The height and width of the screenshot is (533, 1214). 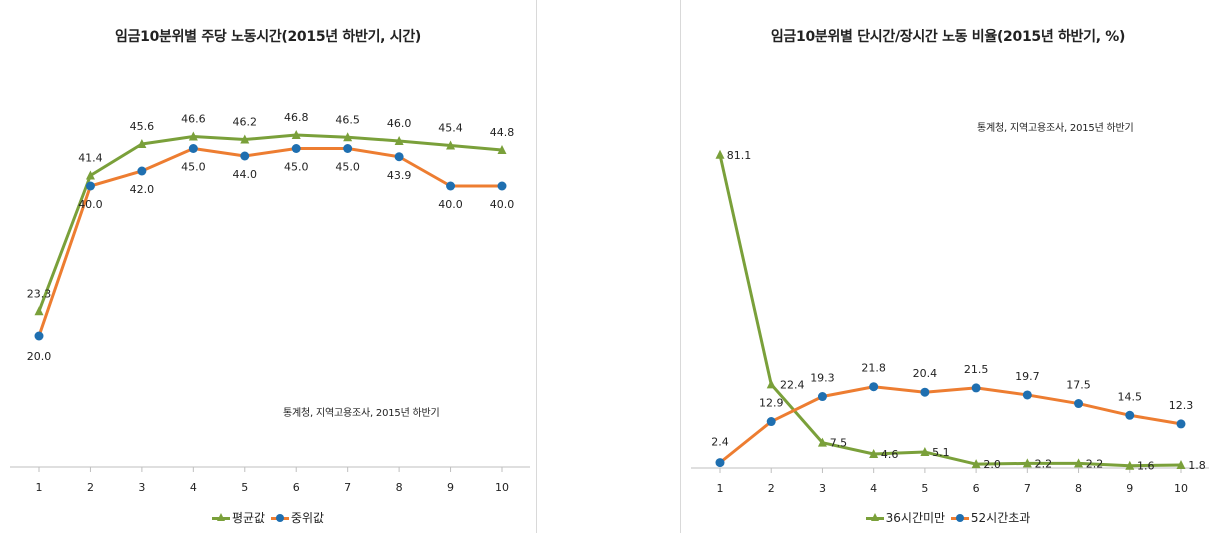 What do you see at coordinates (1027, 376) in the screenshot?
I see `data-label: 19.7` at bounding box center [1027, 376].